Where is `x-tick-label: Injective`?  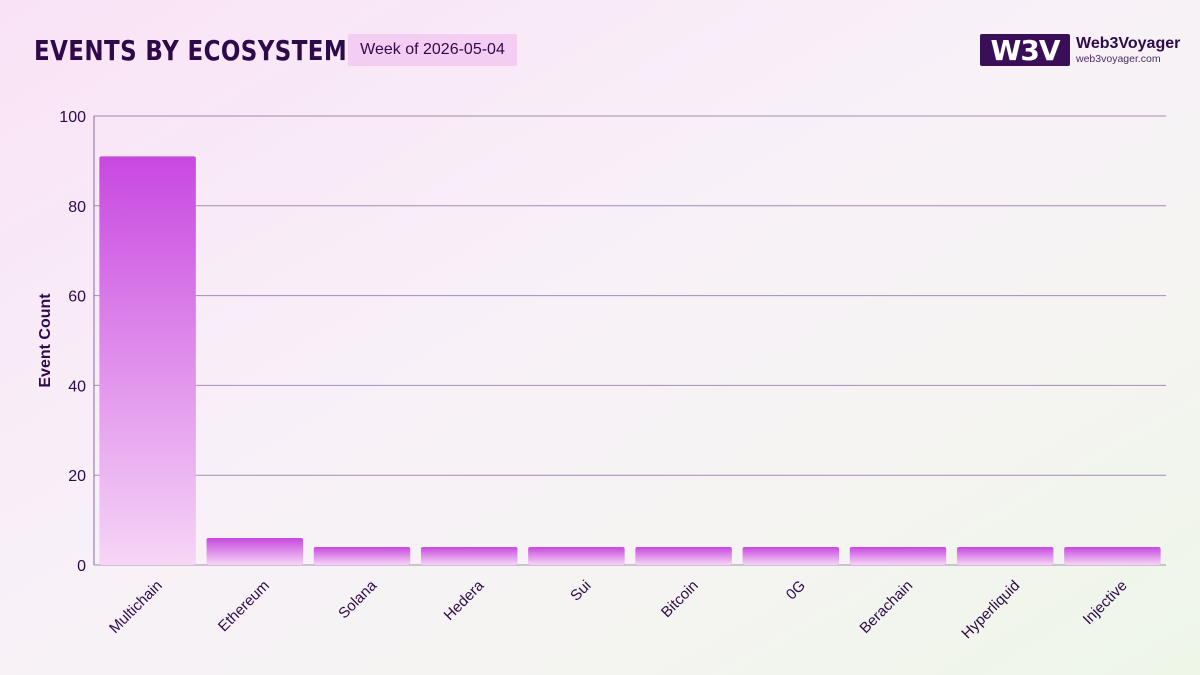 x-tick-label: Injective is located at coordinates (1105, 602).